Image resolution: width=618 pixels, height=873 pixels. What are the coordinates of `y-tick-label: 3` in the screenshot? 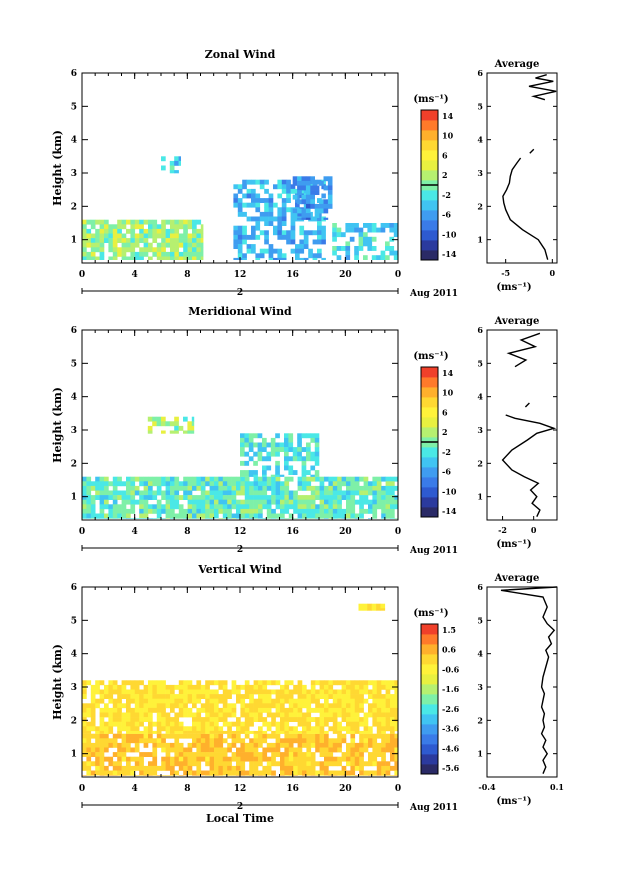 It's located at (74, 688).